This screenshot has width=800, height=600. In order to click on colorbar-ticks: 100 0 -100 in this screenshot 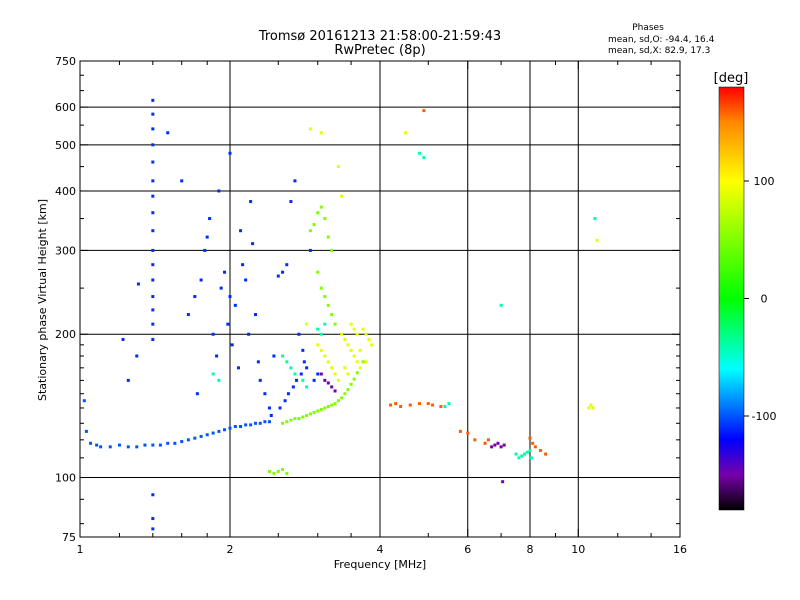, I will do `click(760, 299)`.